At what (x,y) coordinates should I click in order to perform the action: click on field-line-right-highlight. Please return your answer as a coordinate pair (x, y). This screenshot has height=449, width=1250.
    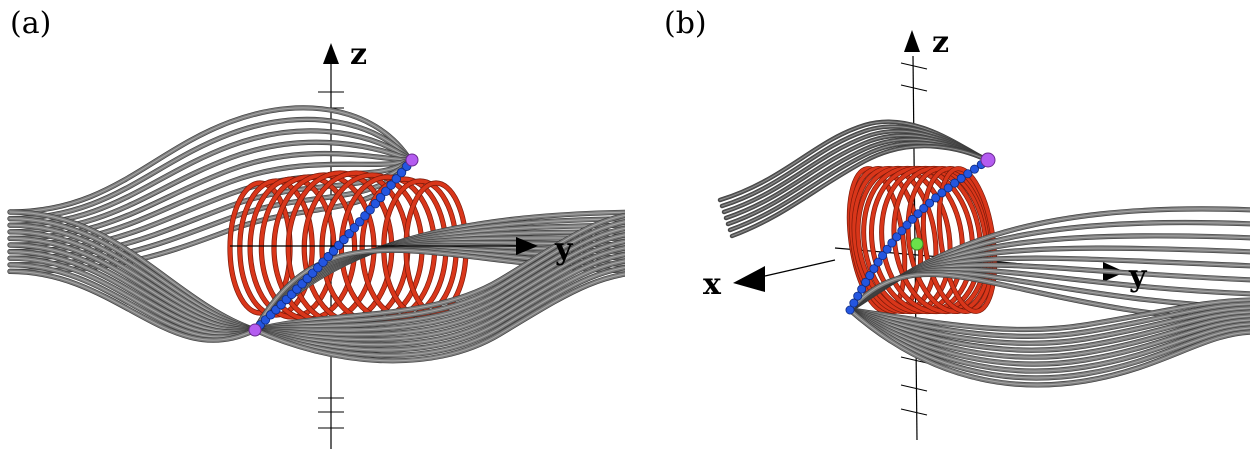
    Looking at the image, I should click on (1049, 298).